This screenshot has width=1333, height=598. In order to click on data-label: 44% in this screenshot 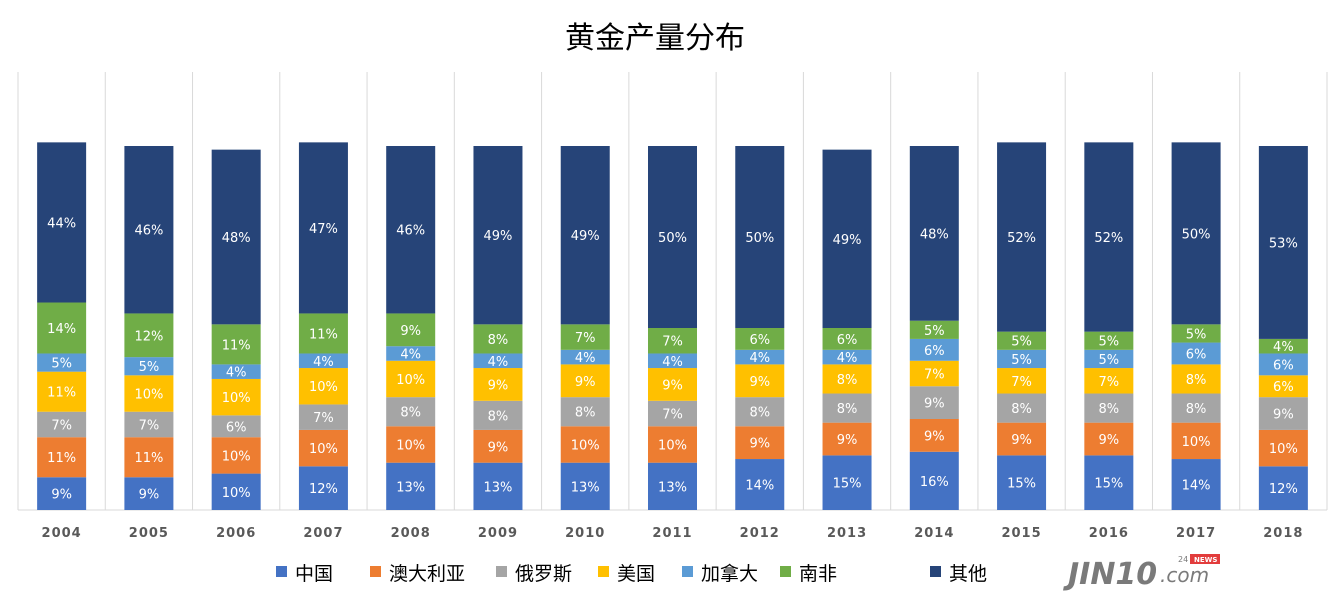, I will do `click(61, 223)`.